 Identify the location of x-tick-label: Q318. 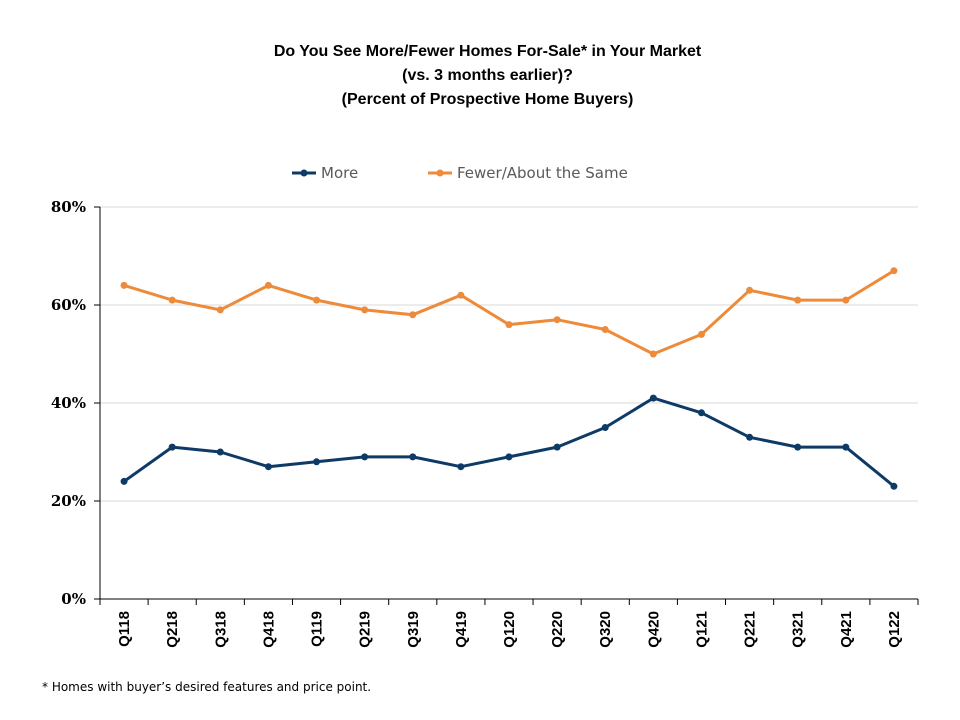
(220, 629).